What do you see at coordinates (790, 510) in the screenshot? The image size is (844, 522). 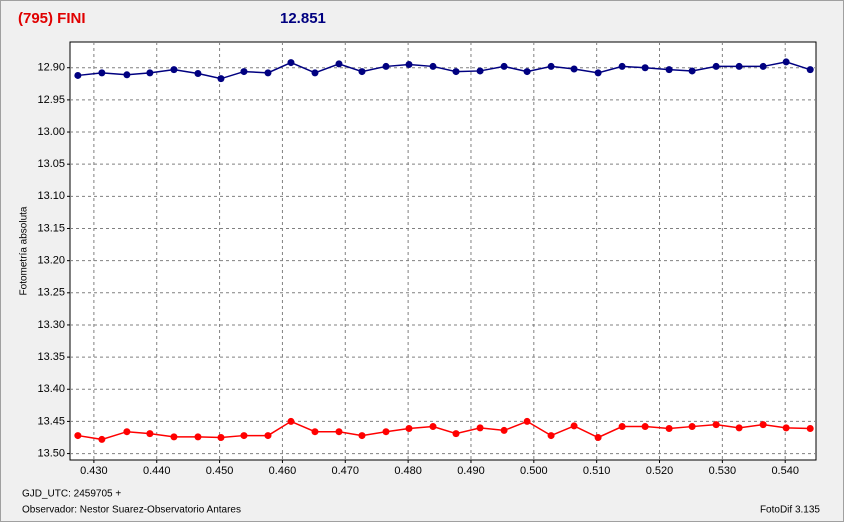 I see `software: FotoDif 3.135` at bounding box center [790, 510].